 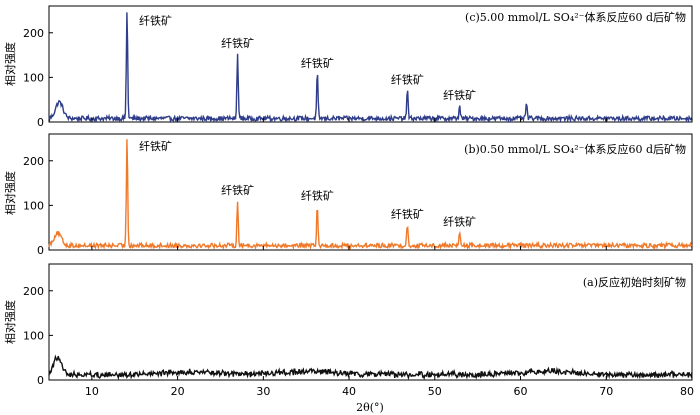 What do you see at coordinates (33, 77) in the screenshot?
I see `panel-c-ytick-label-1: 100` at bounding box center [33, 77].